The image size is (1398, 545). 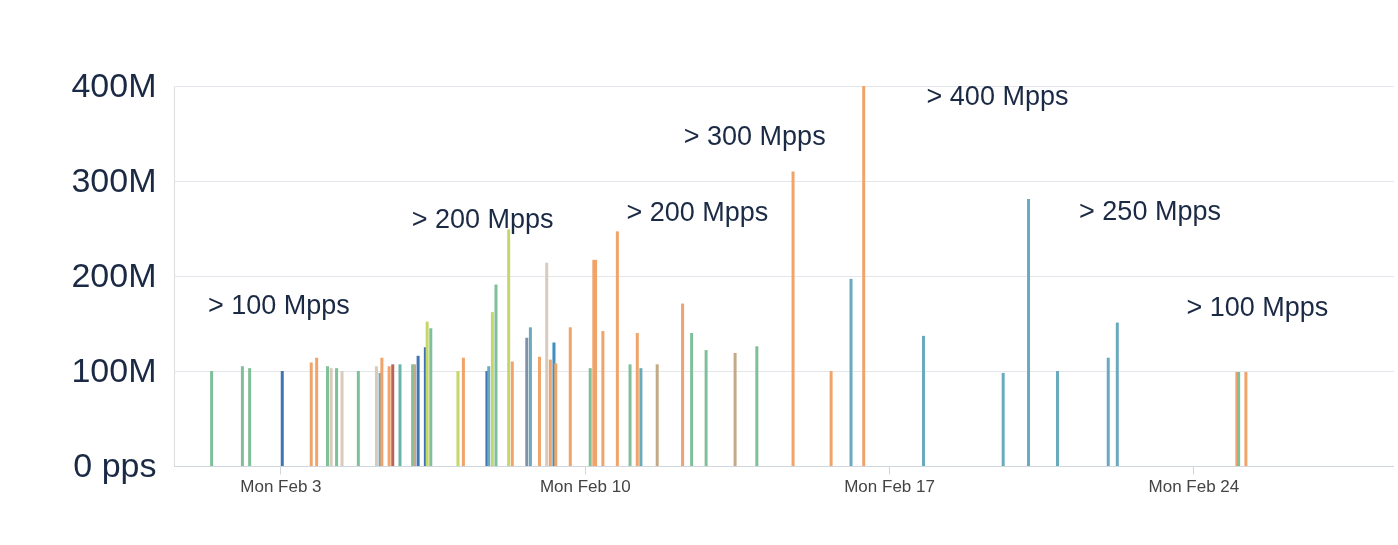 What do you see at coordinates (585, 486) in the screenshot?
I see `x-tick-label: Mon Feb 10` at bounding box center [585, 486].